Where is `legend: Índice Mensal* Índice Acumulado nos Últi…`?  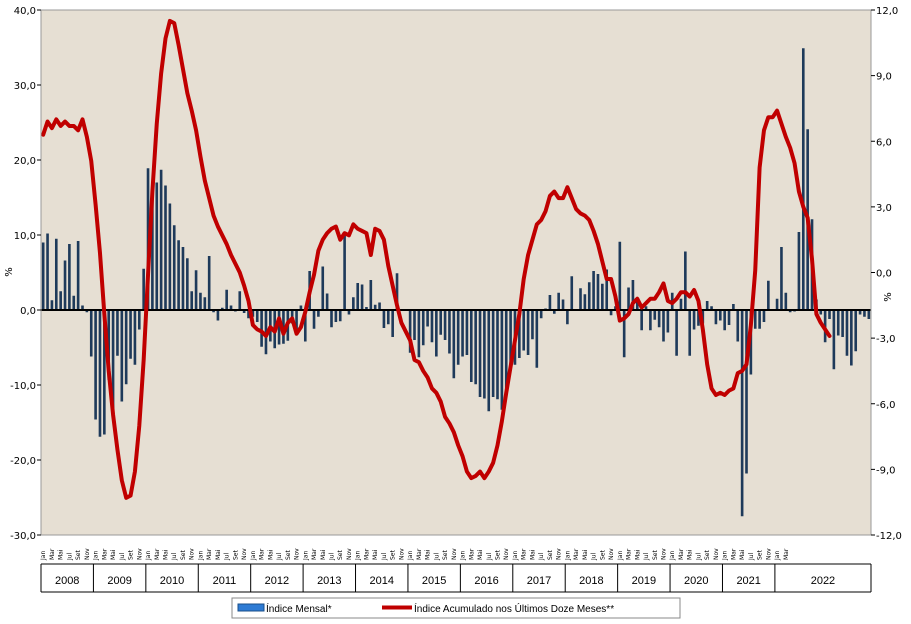
legend: Índice Mensal* Índice Acumulado nos Últi… is located at coordinates (456, 608).